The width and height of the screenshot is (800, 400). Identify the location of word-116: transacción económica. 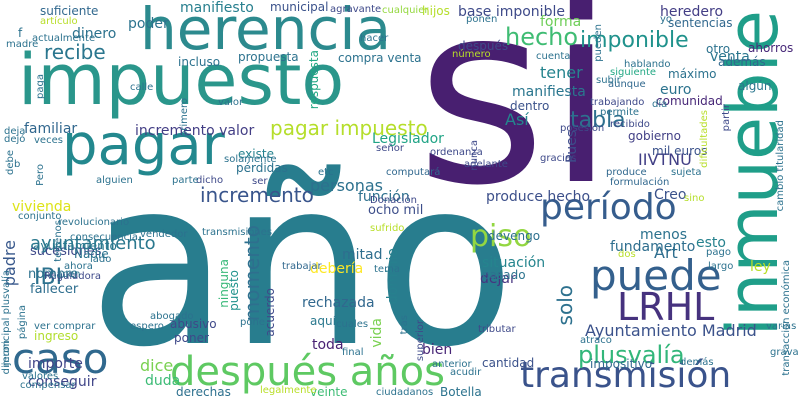
(786, 318).